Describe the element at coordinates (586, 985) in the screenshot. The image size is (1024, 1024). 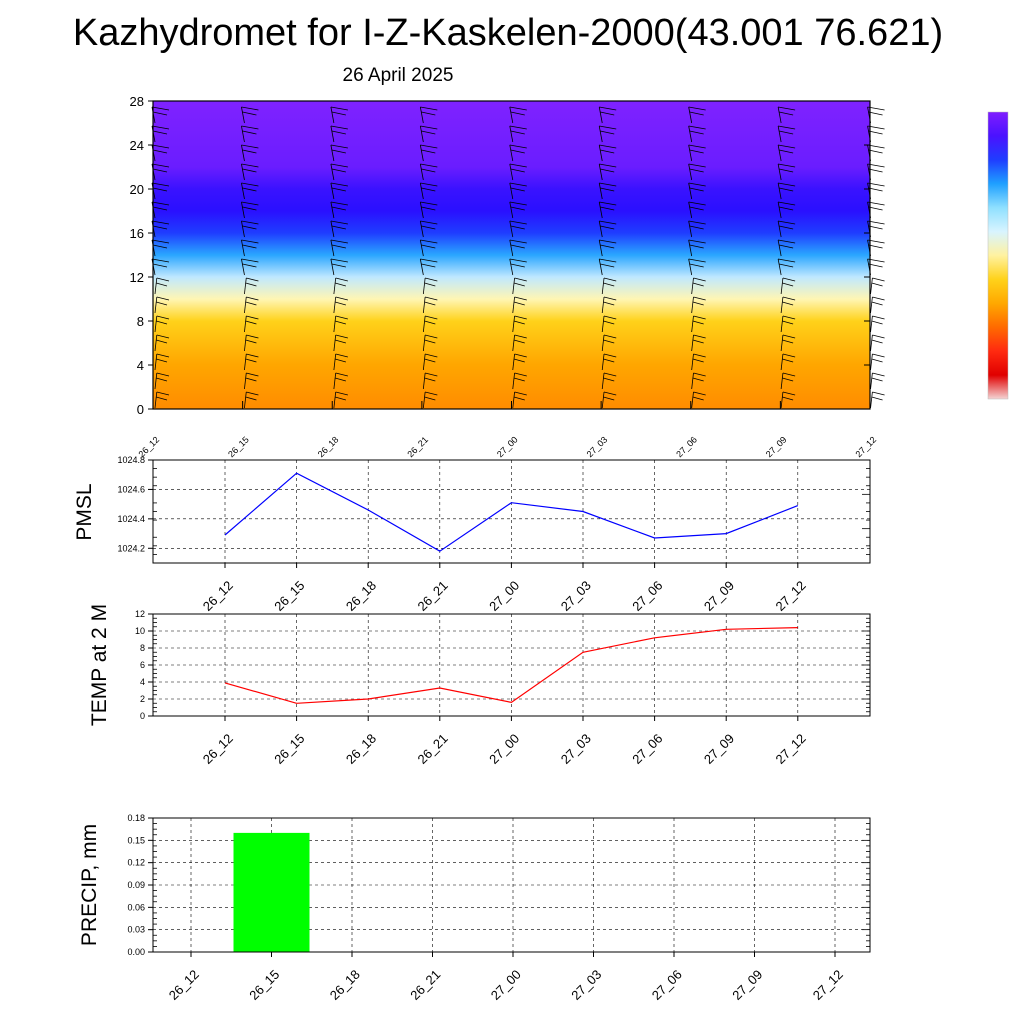
I see `x-tick-label: 27_03` at that location.